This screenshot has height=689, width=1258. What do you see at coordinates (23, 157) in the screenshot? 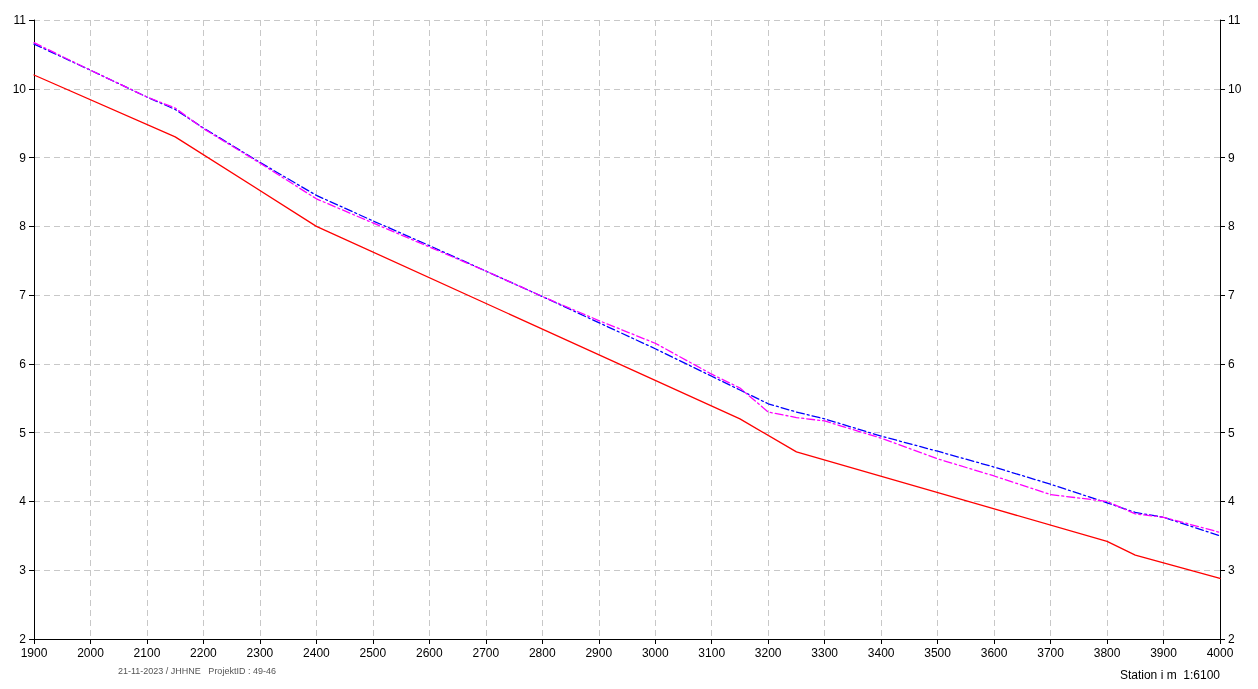
I see `y-tick-label: 9` at bounding box center [23, 157].